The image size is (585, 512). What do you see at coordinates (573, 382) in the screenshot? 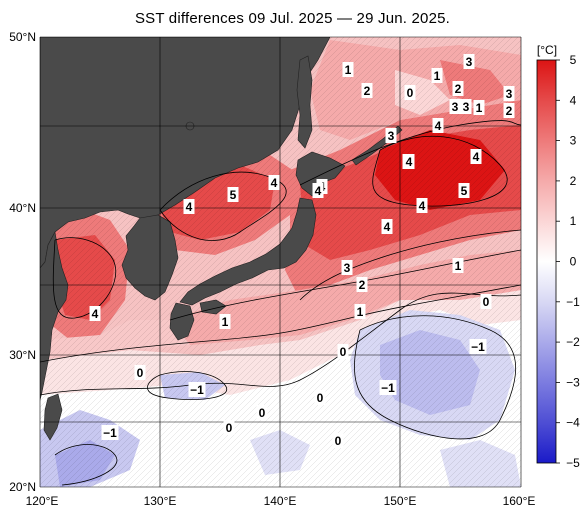
I see `colorbar-tick-label: −3` at bounding box center [573, 382].